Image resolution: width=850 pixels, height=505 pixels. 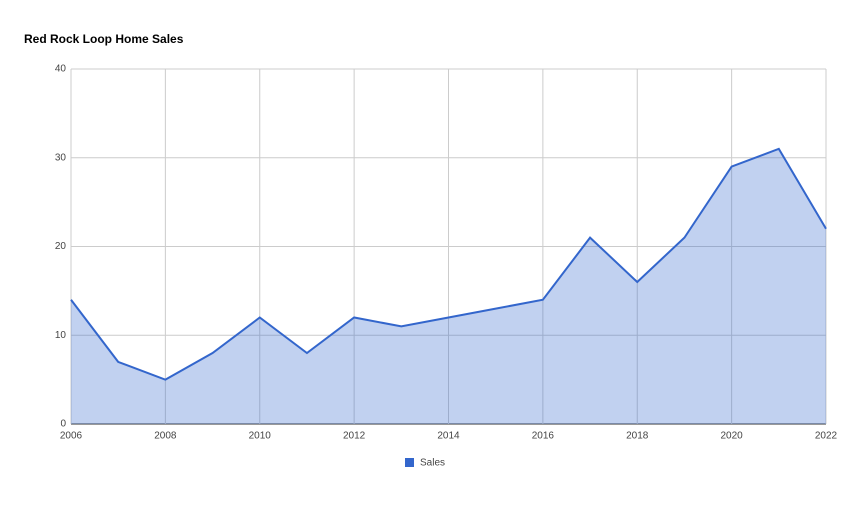 What do you see at coordinates (260, 436) in the screenshot?
I see `x-tick-label: 2010` at bounding box center [260, 436].